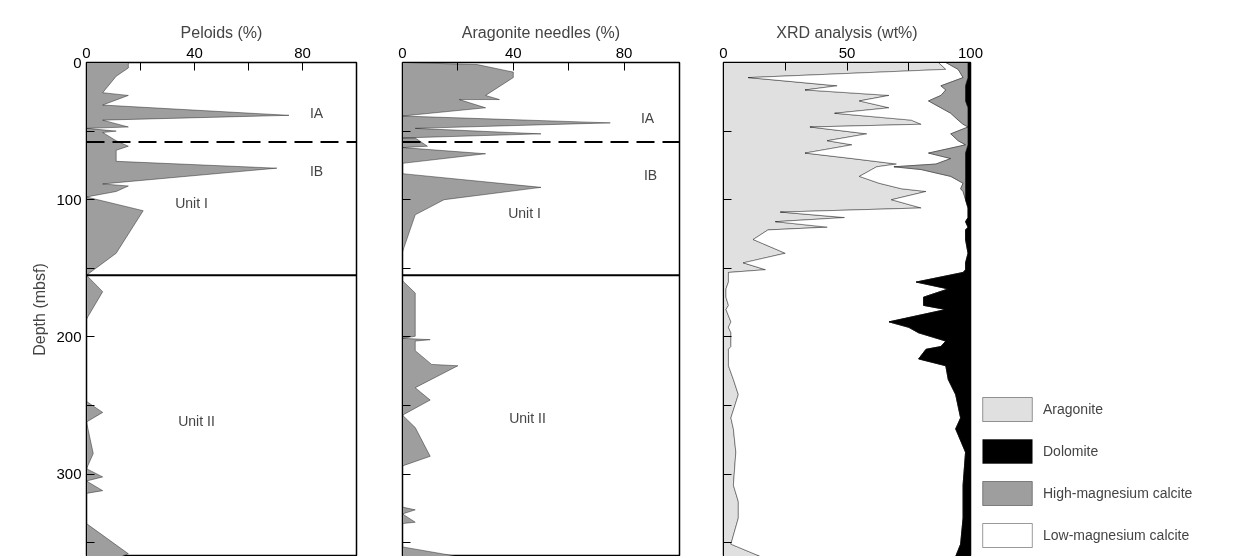  I want to click on y-tick-label: 200, so click(69, 336).